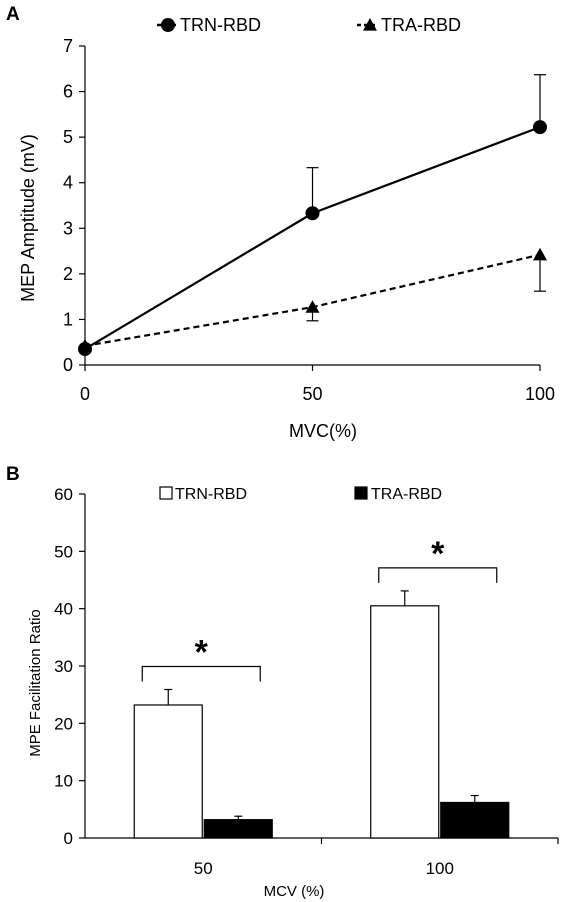 Image resolution: width=566 pixels, height=902 pixels. I want to click on chart-b-y-tick-label: 40, so click(63, 609).